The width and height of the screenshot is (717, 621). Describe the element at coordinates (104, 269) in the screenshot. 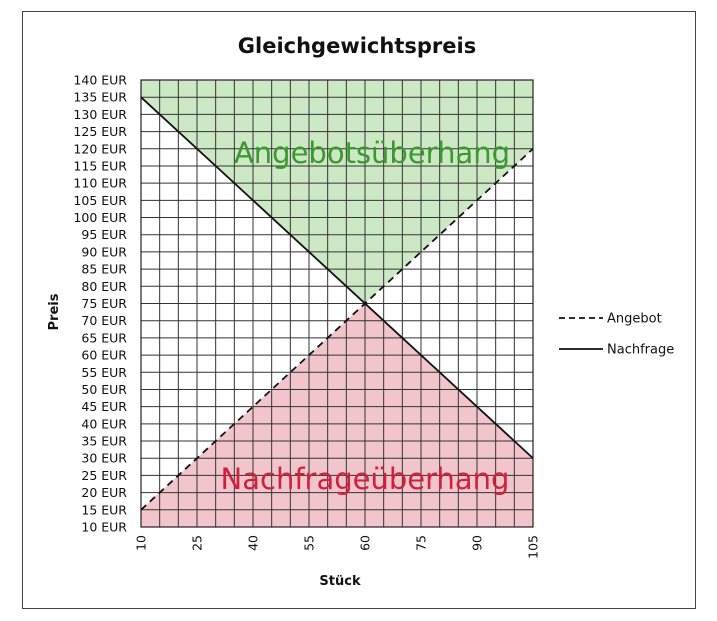

I see `y-tick-label: 85 EUR` at that location.